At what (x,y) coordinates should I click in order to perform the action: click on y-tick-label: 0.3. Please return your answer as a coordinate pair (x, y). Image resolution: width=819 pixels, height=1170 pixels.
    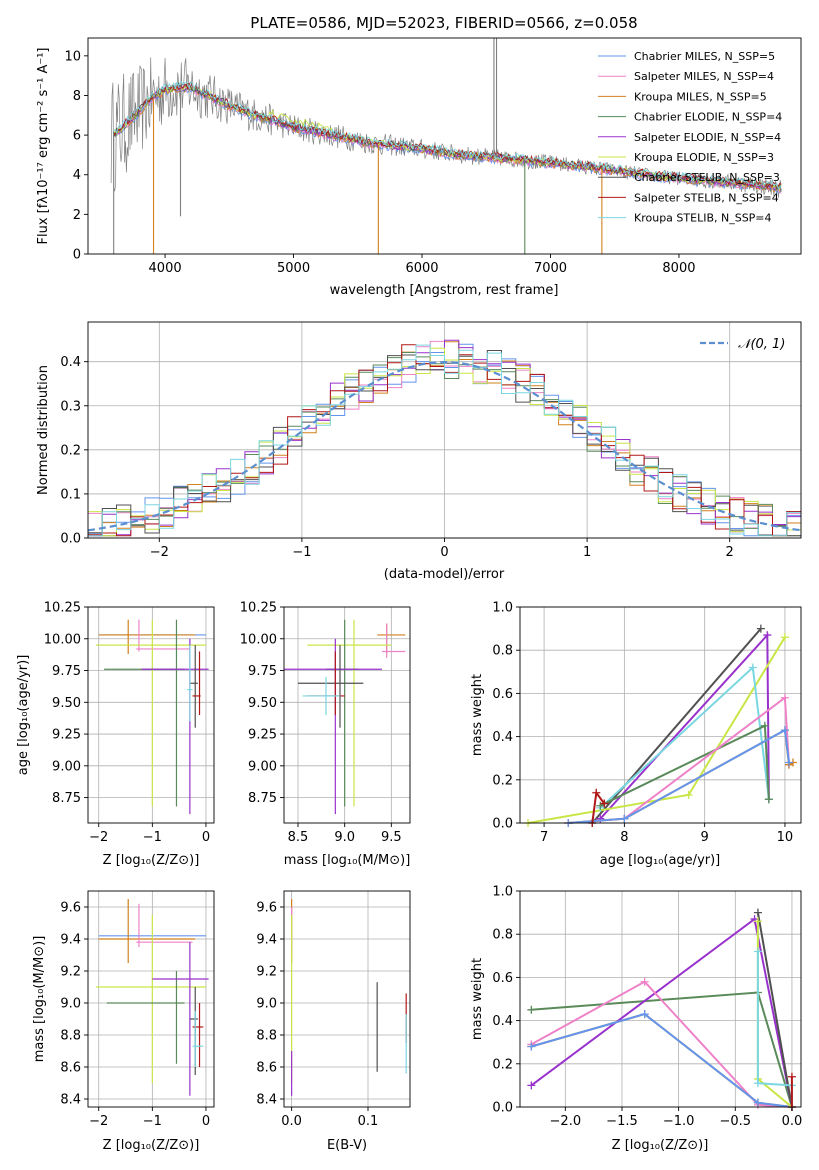
    Looking at the image, I should click on (70, 406).